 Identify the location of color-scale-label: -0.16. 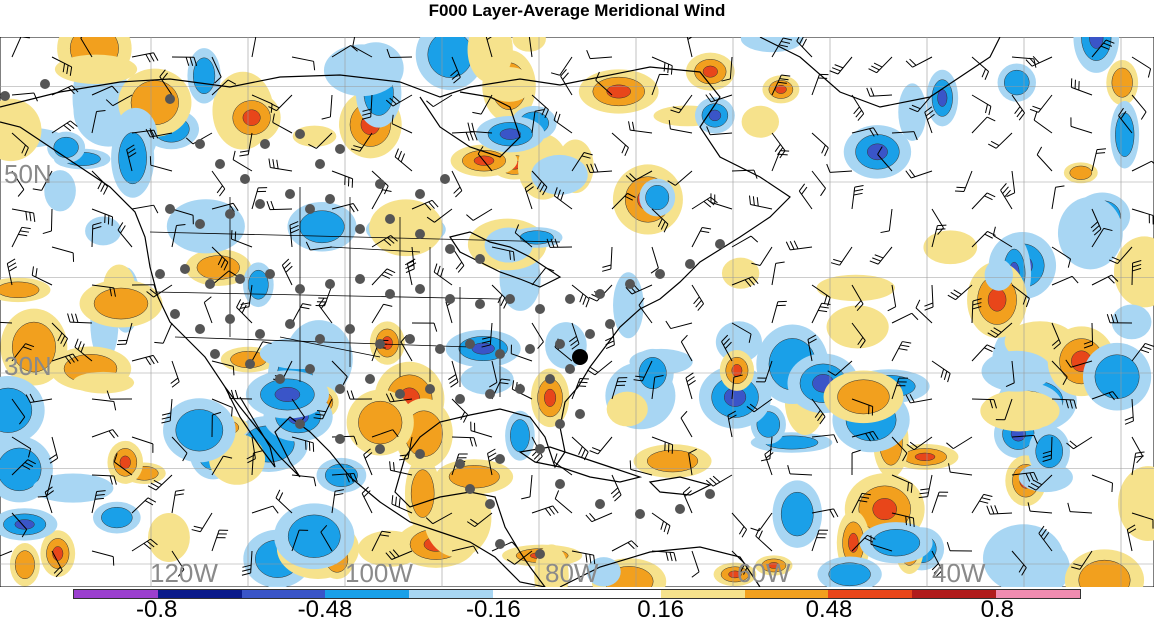
(493, 610).